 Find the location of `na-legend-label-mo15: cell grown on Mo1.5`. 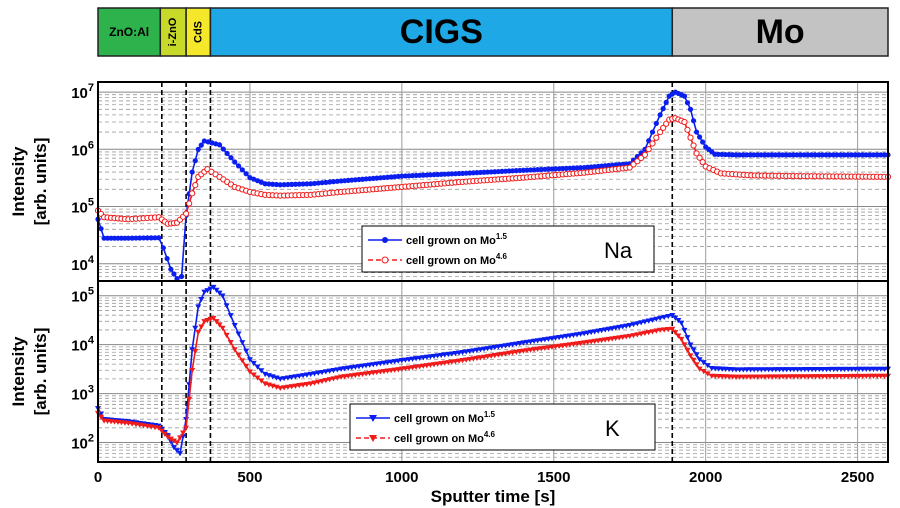

na-legend-label-mo15: cell grown on Mo1.5 is located at coordinates (457, 239).